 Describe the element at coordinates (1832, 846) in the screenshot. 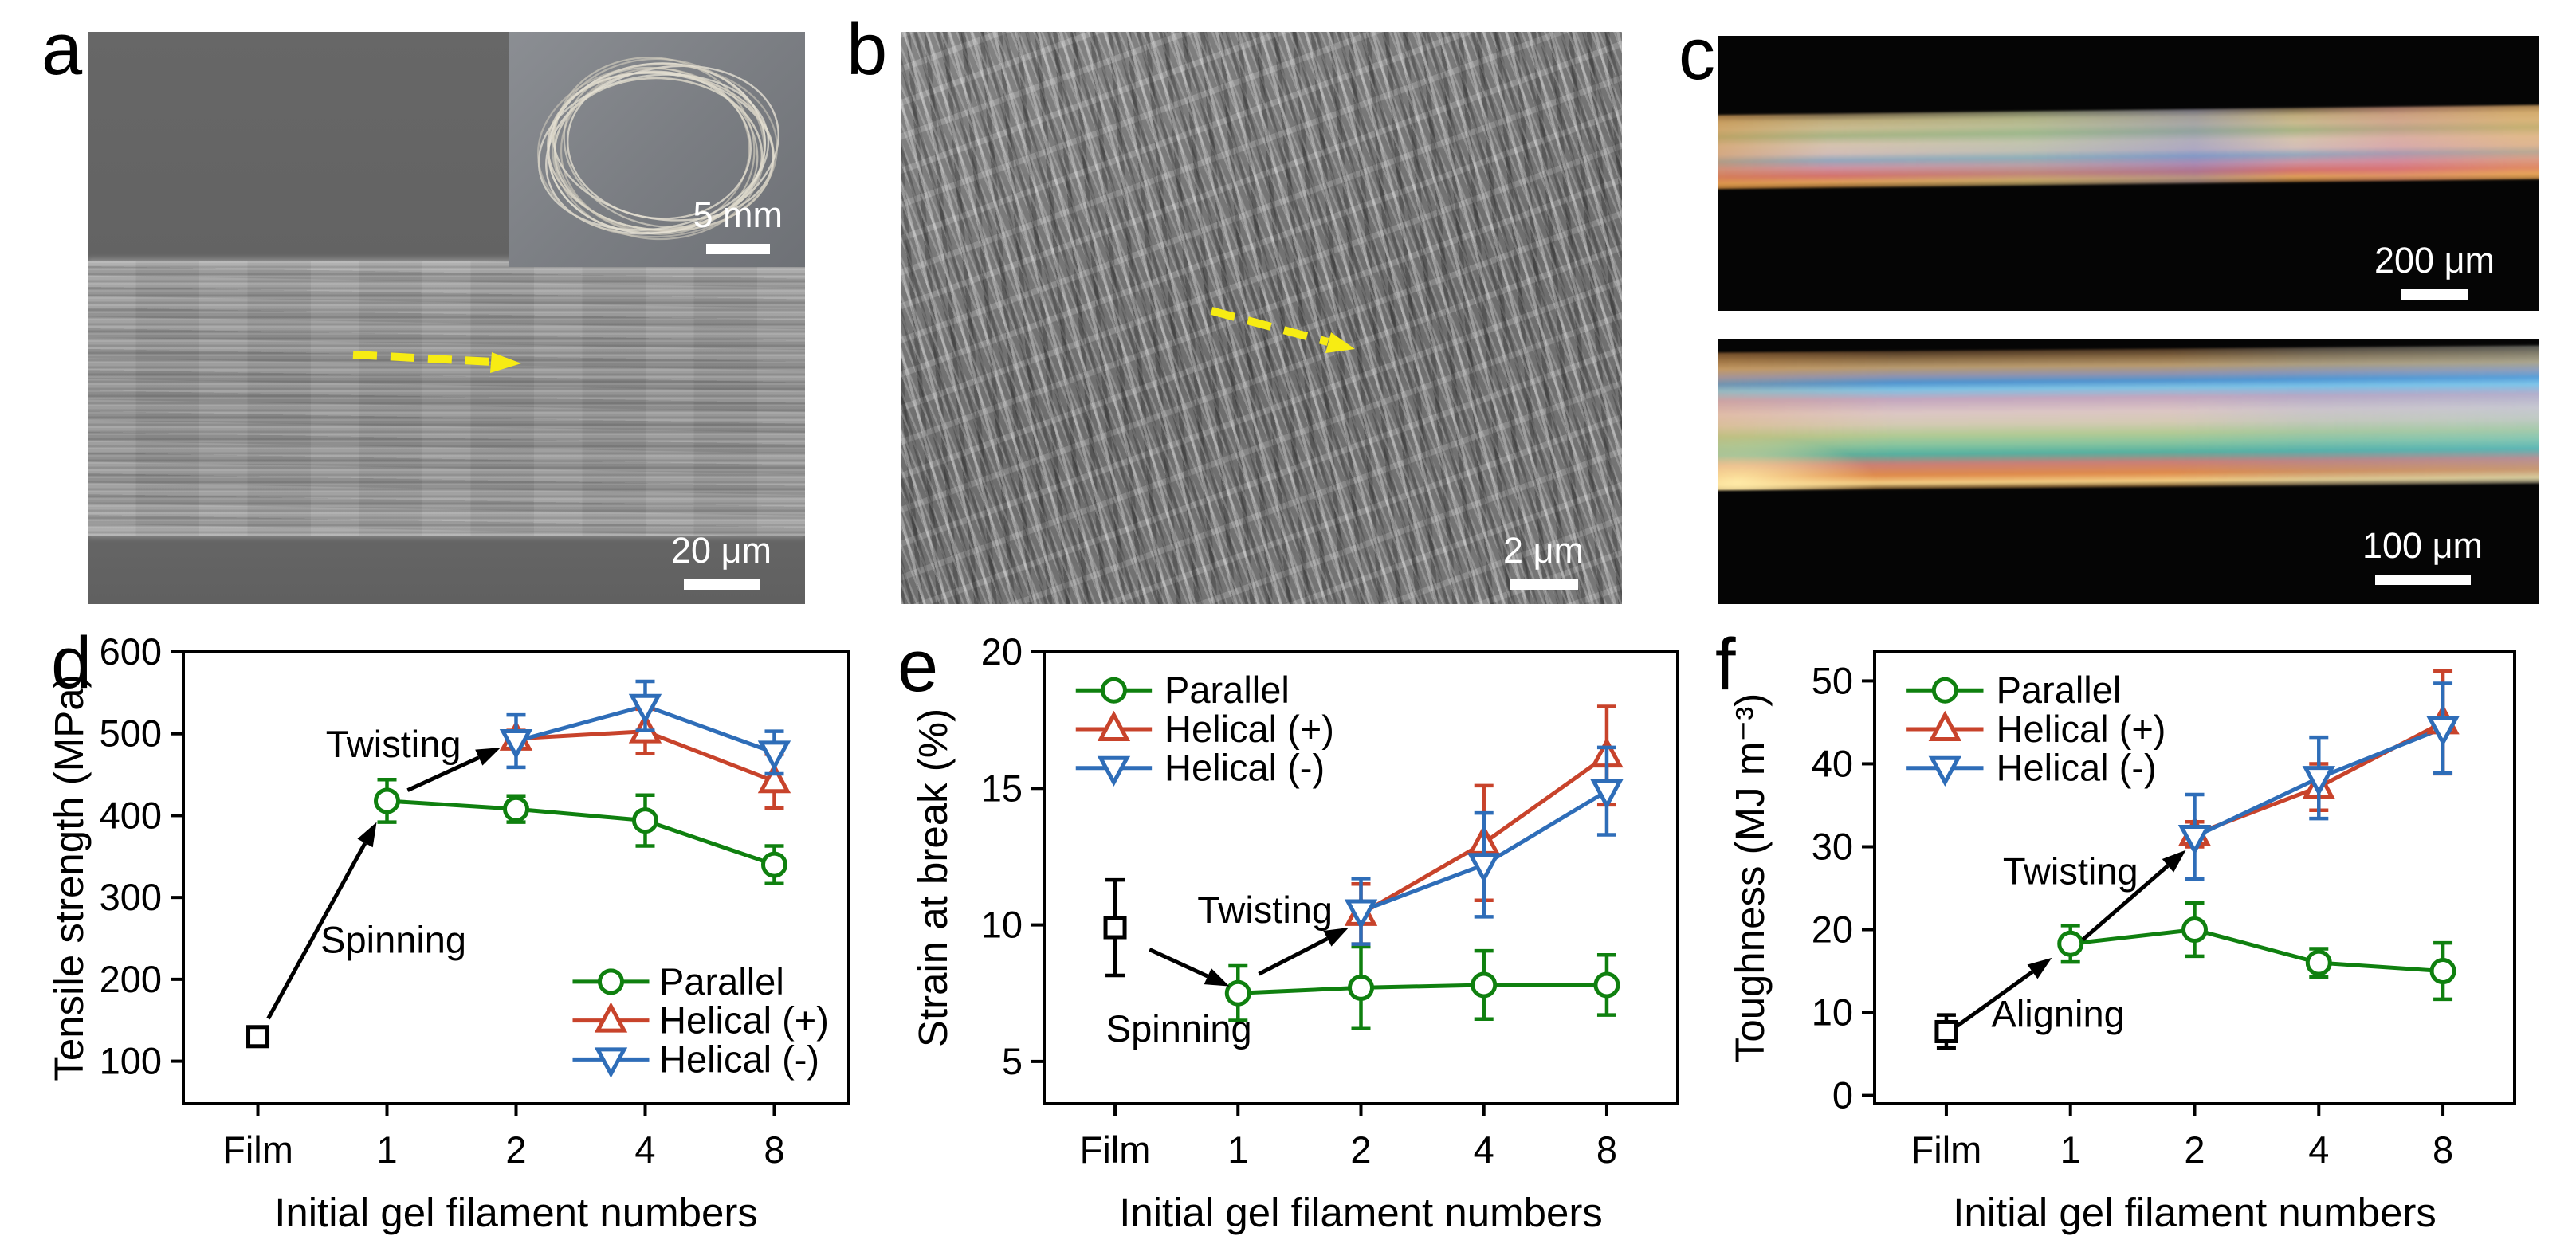

I see `svg-text: 30` at that location.